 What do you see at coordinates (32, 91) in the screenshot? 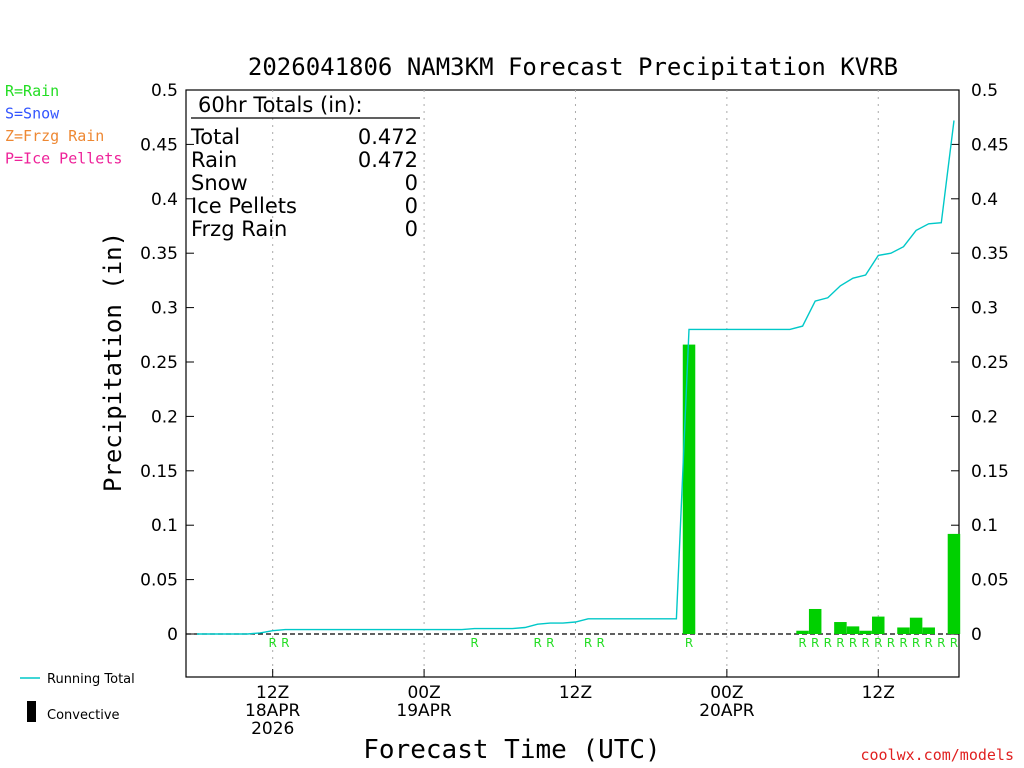
I see `type-legend-item: R=Rain` at bounding box center [32, 91].